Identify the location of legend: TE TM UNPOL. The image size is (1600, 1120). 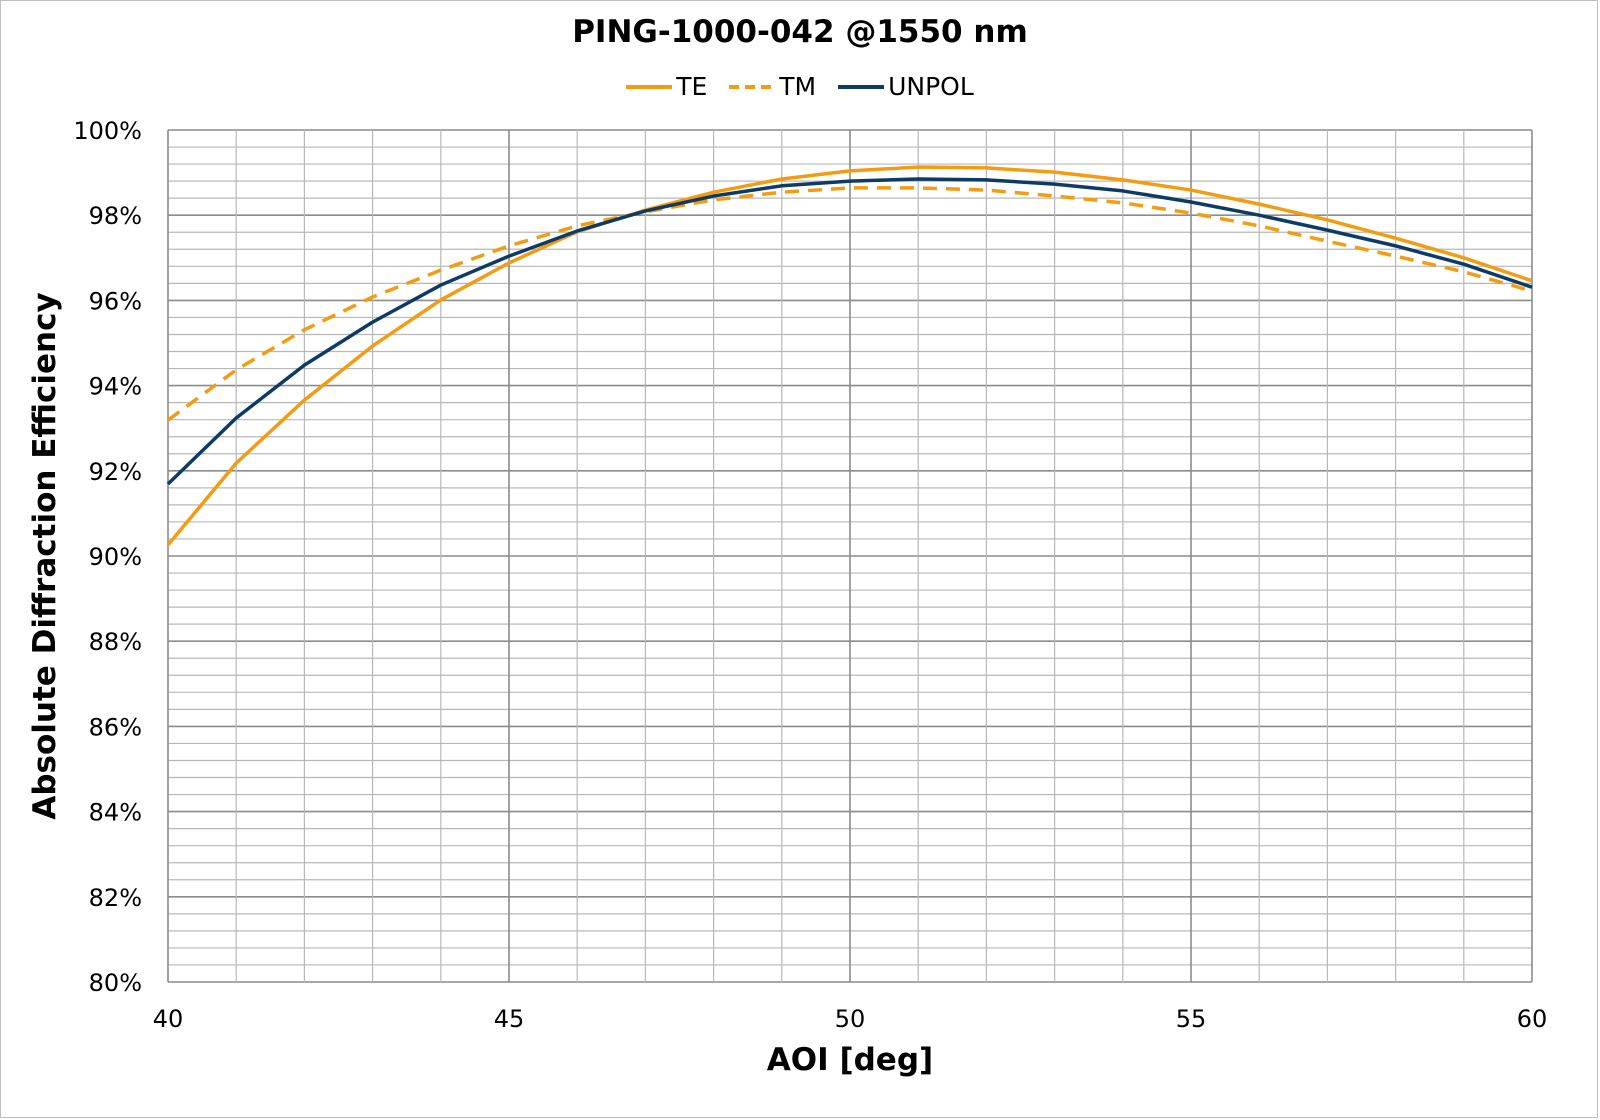
(800, 86).